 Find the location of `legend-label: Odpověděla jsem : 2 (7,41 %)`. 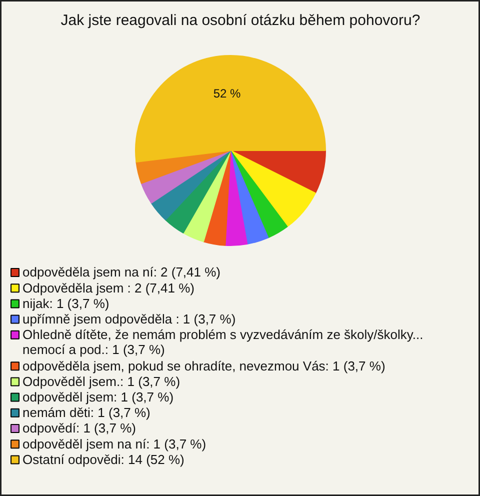

legend-label: Odpověděla jsem : 2 (7,41 %) is located at coordinates (108, 288).